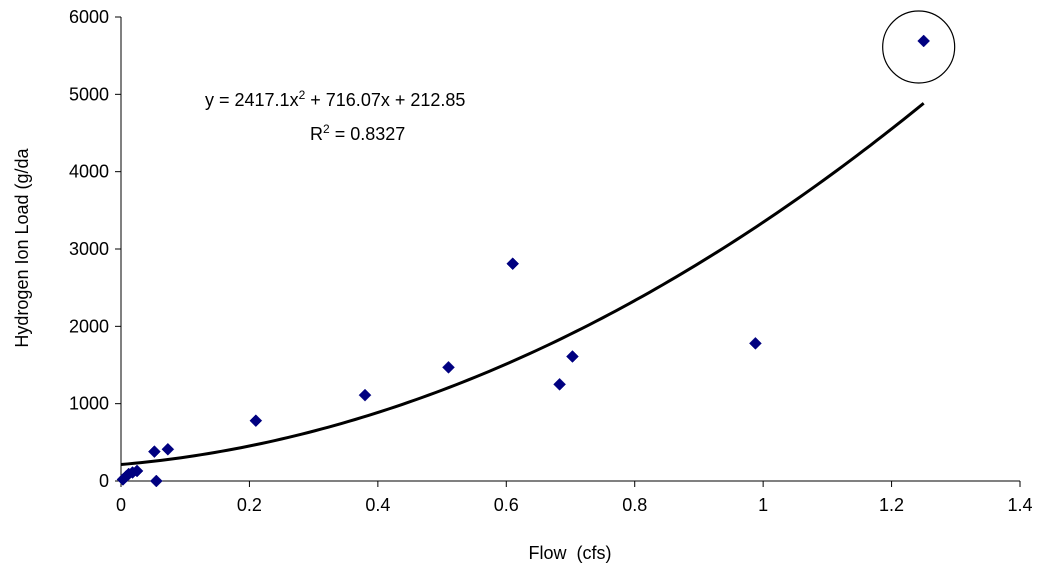 Image resolution: width=1044 pixels, height=582 pixels. I want to click on y-axis-label: Hydrogen Ion Load (g/da, so click(22, 247).